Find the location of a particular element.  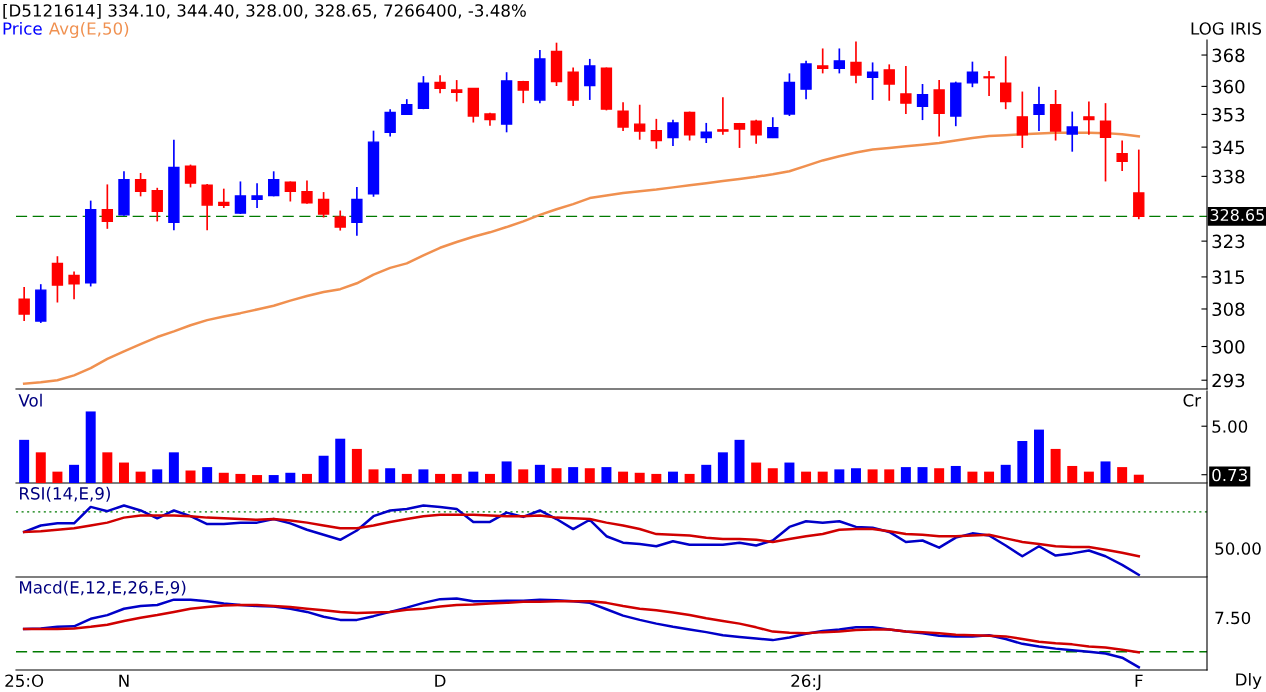

text: 7.50 is located at coordinates (1233, 618).